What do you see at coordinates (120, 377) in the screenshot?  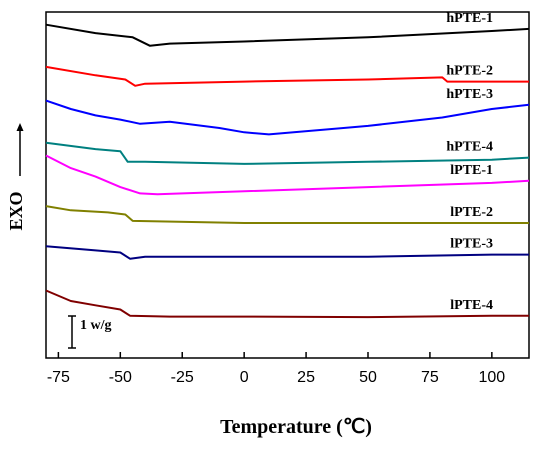 I see `x-tick-label: -50` at bounding box center [120, 377].